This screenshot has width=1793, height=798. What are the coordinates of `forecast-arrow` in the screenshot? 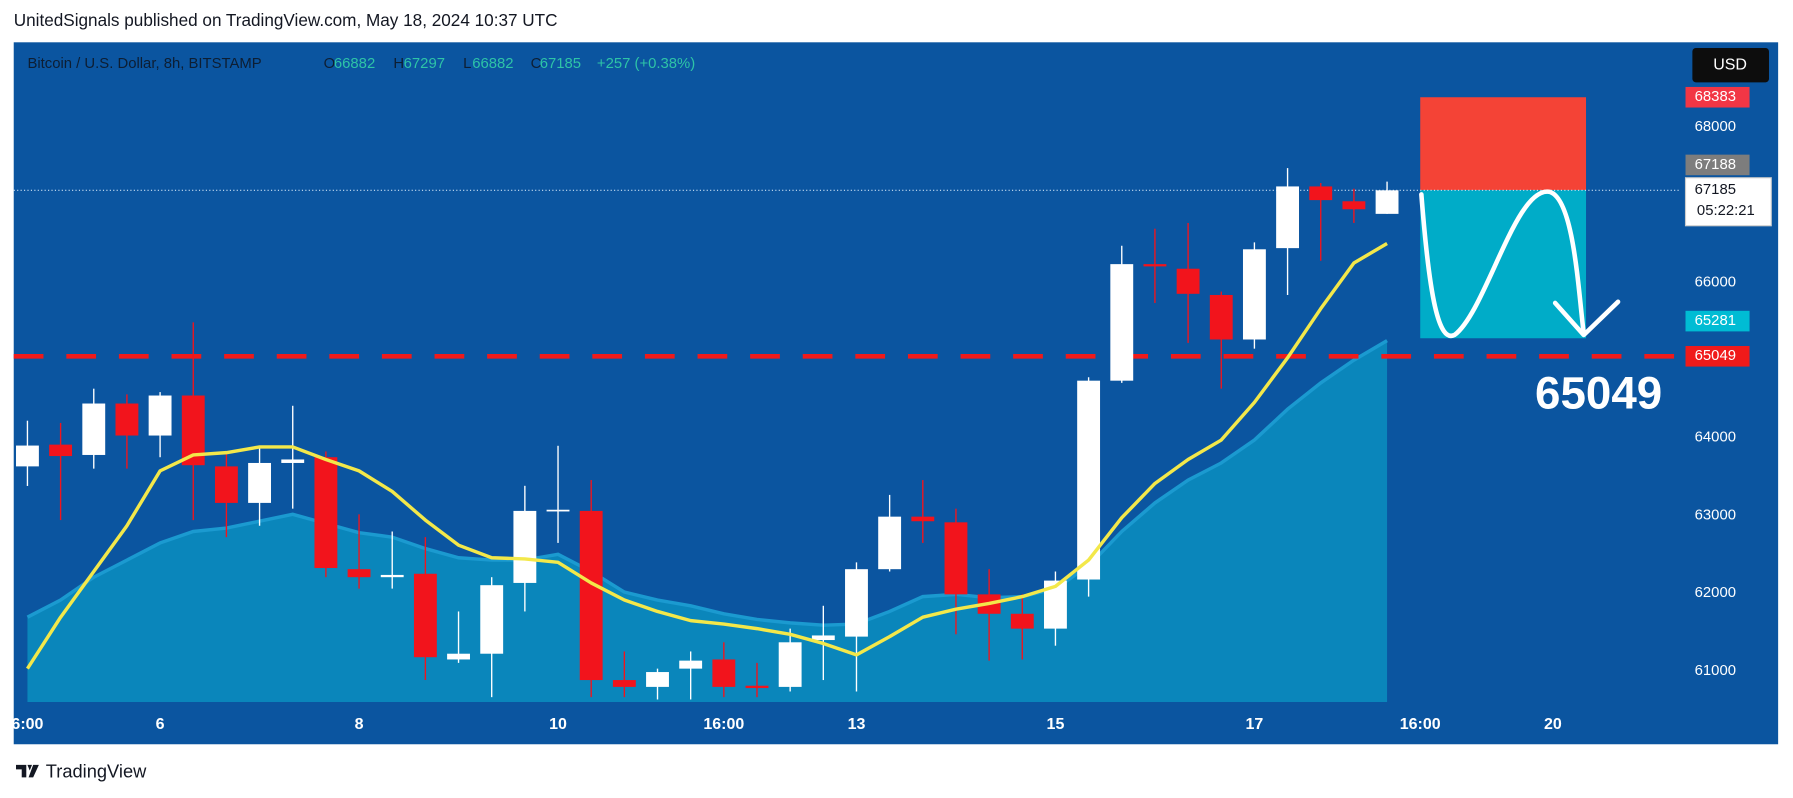 It's located at (1503, 264).